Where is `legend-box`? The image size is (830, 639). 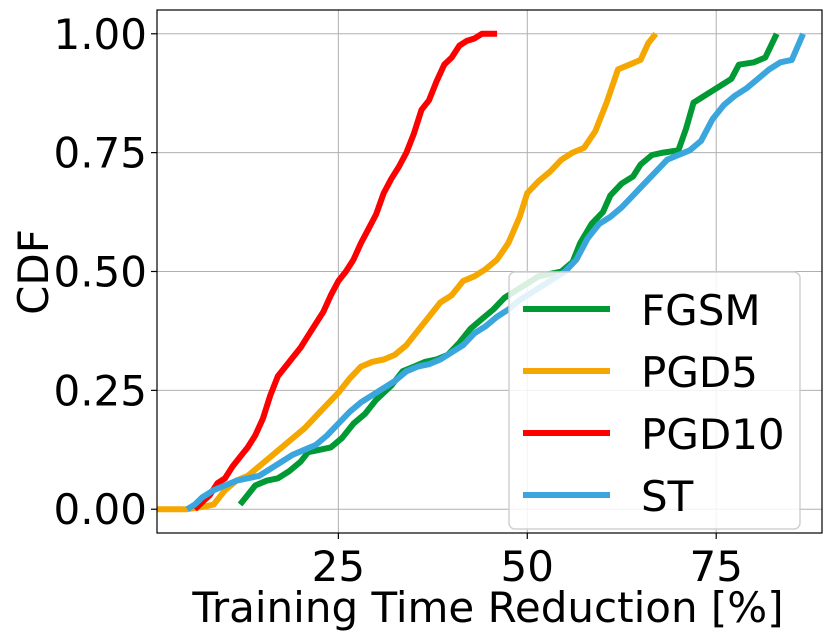 legend-box is located at coordinates (654, 400).